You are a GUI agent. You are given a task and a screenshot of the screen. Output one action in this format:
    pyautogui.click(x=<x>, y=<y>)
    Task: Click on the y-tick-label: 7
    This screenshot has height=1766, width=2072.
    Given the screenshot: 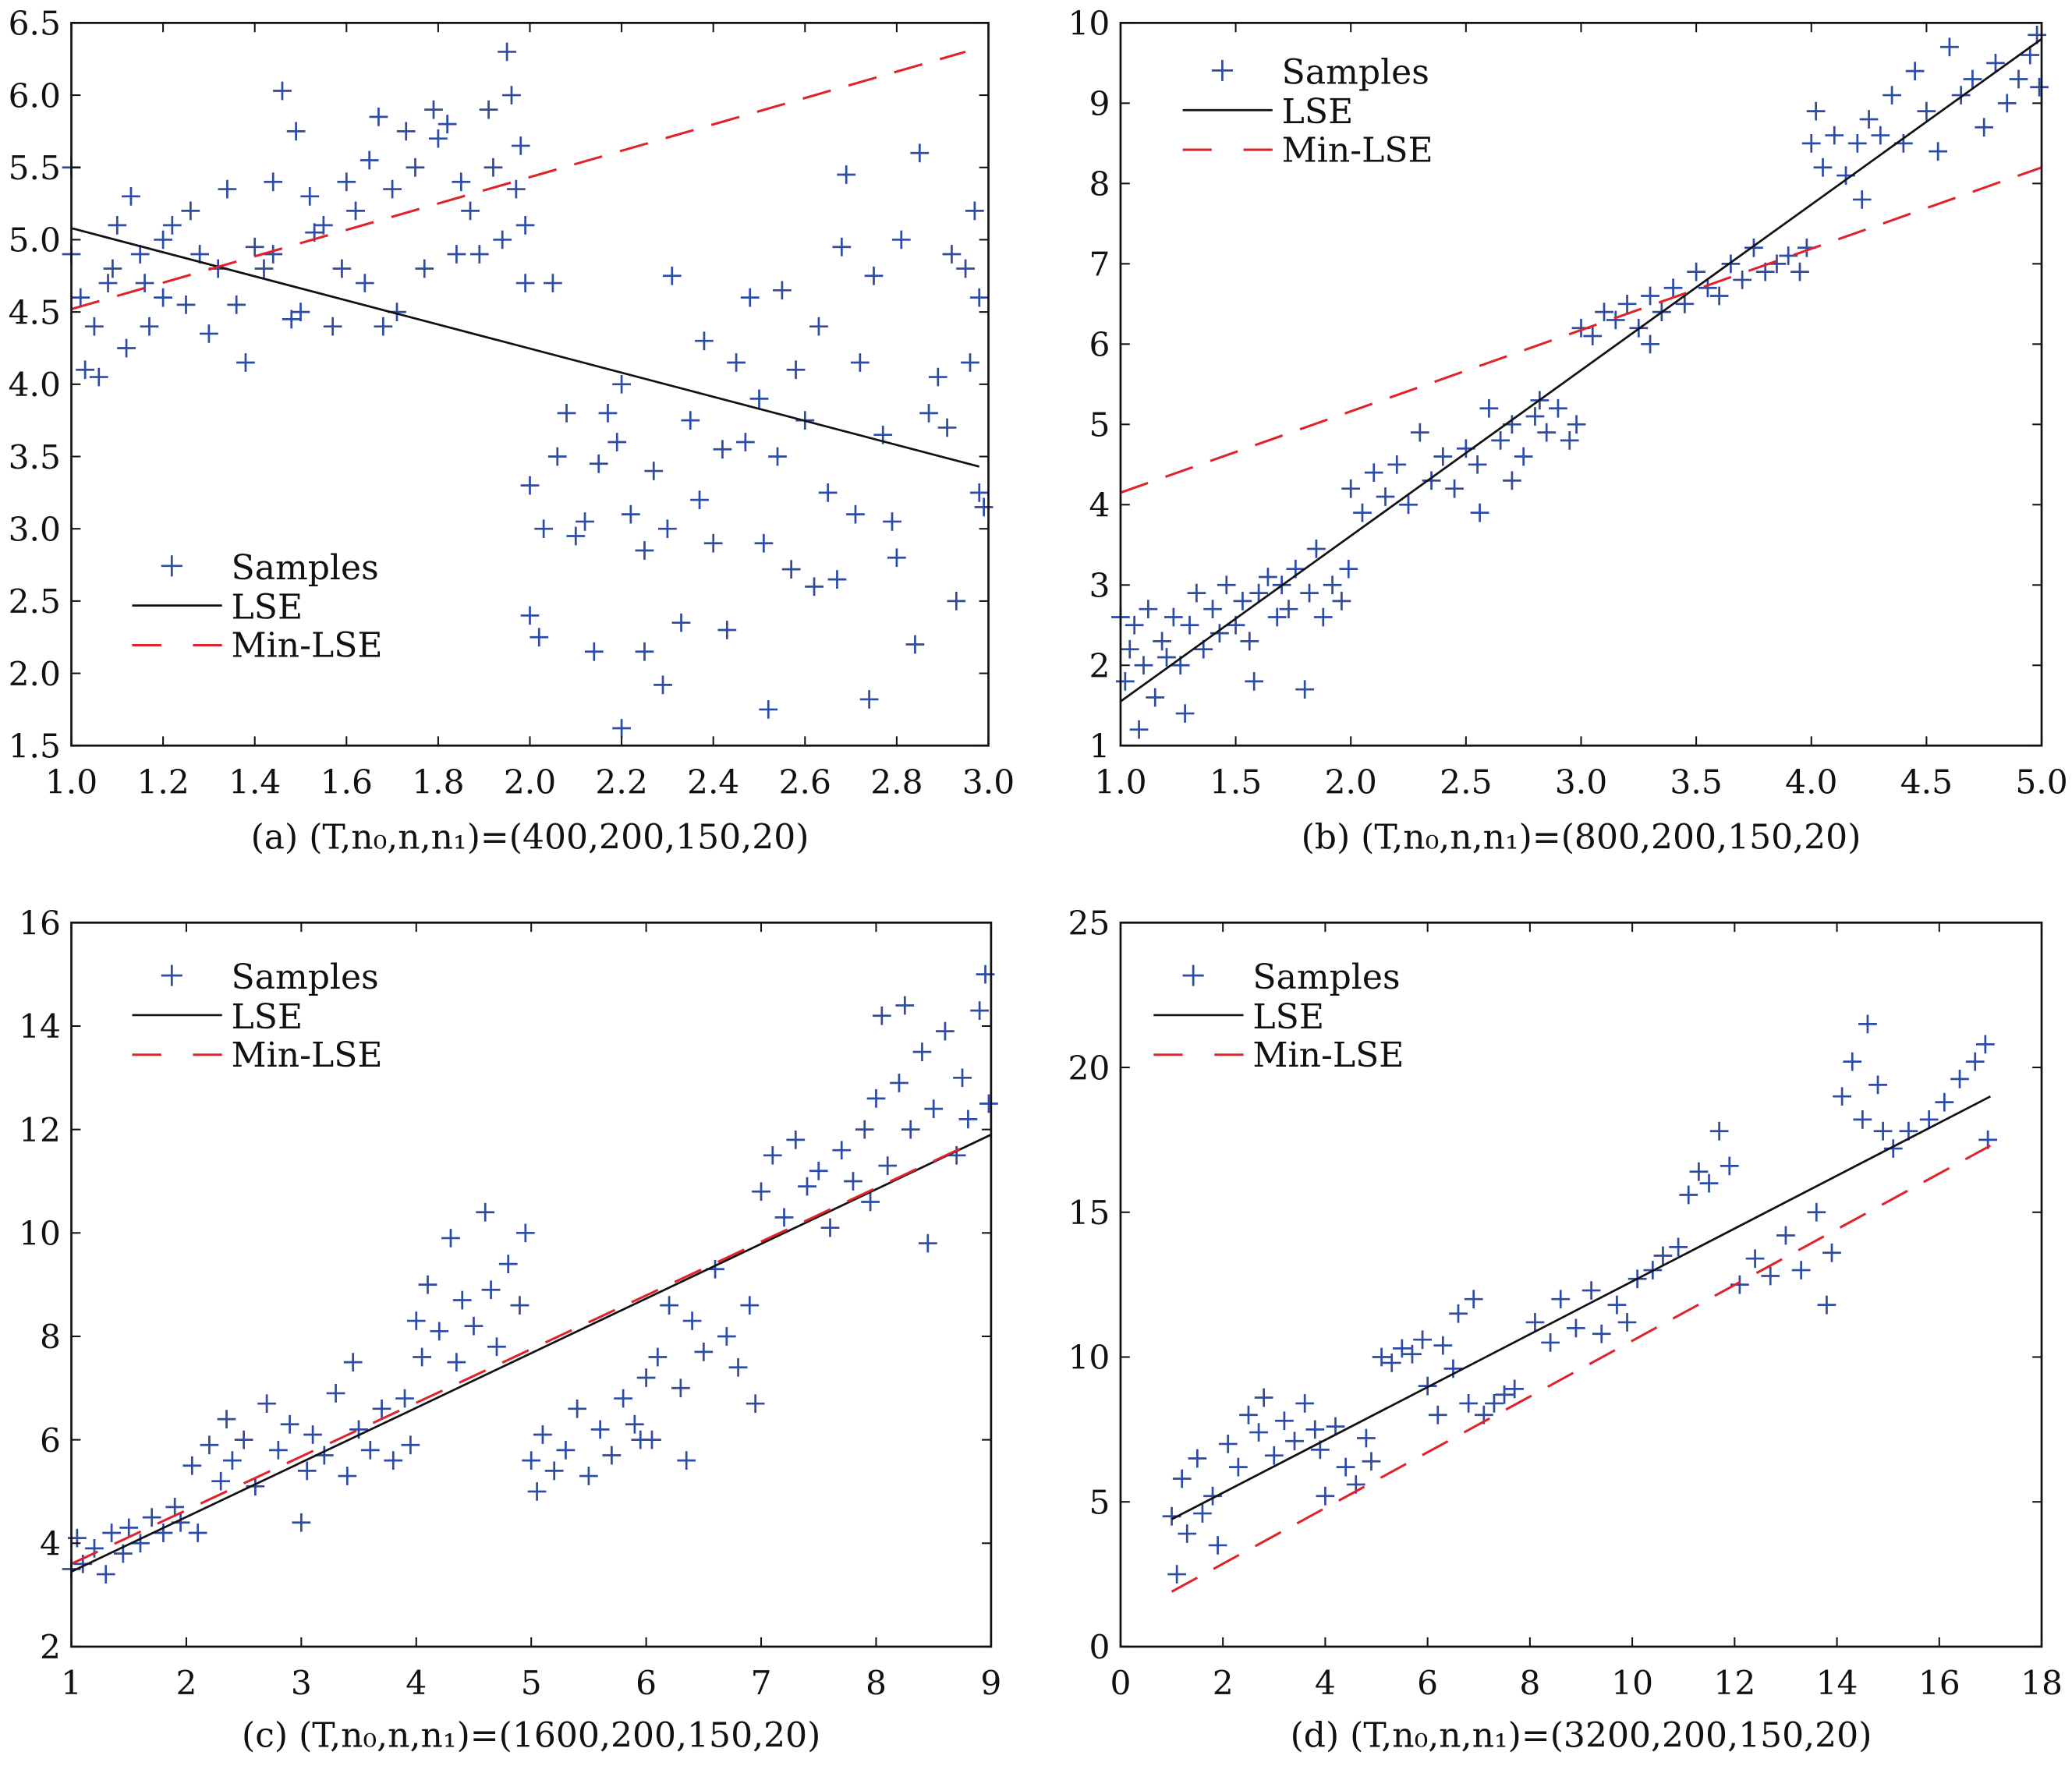 What is the action you would take?
    pyautogui.click(x=1099, y=265)
    